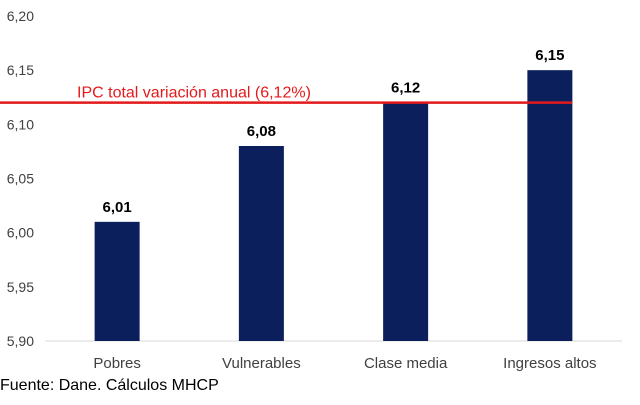 This screenshot has height=405, width=640. I want to click on y-tick-label: 6,00, so click(20, 233).